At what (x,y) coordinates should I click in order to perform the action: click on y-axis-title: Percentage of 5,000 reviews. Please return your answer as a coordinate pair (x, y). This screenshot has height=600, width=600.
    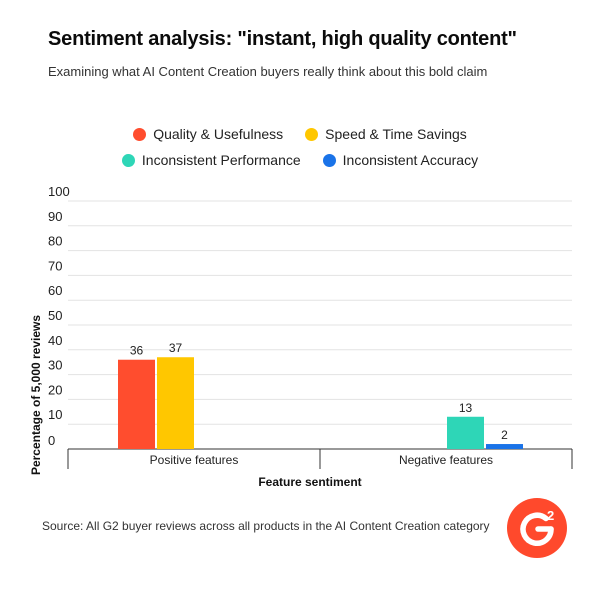
    Looking at the image, I should click on (36, 395).